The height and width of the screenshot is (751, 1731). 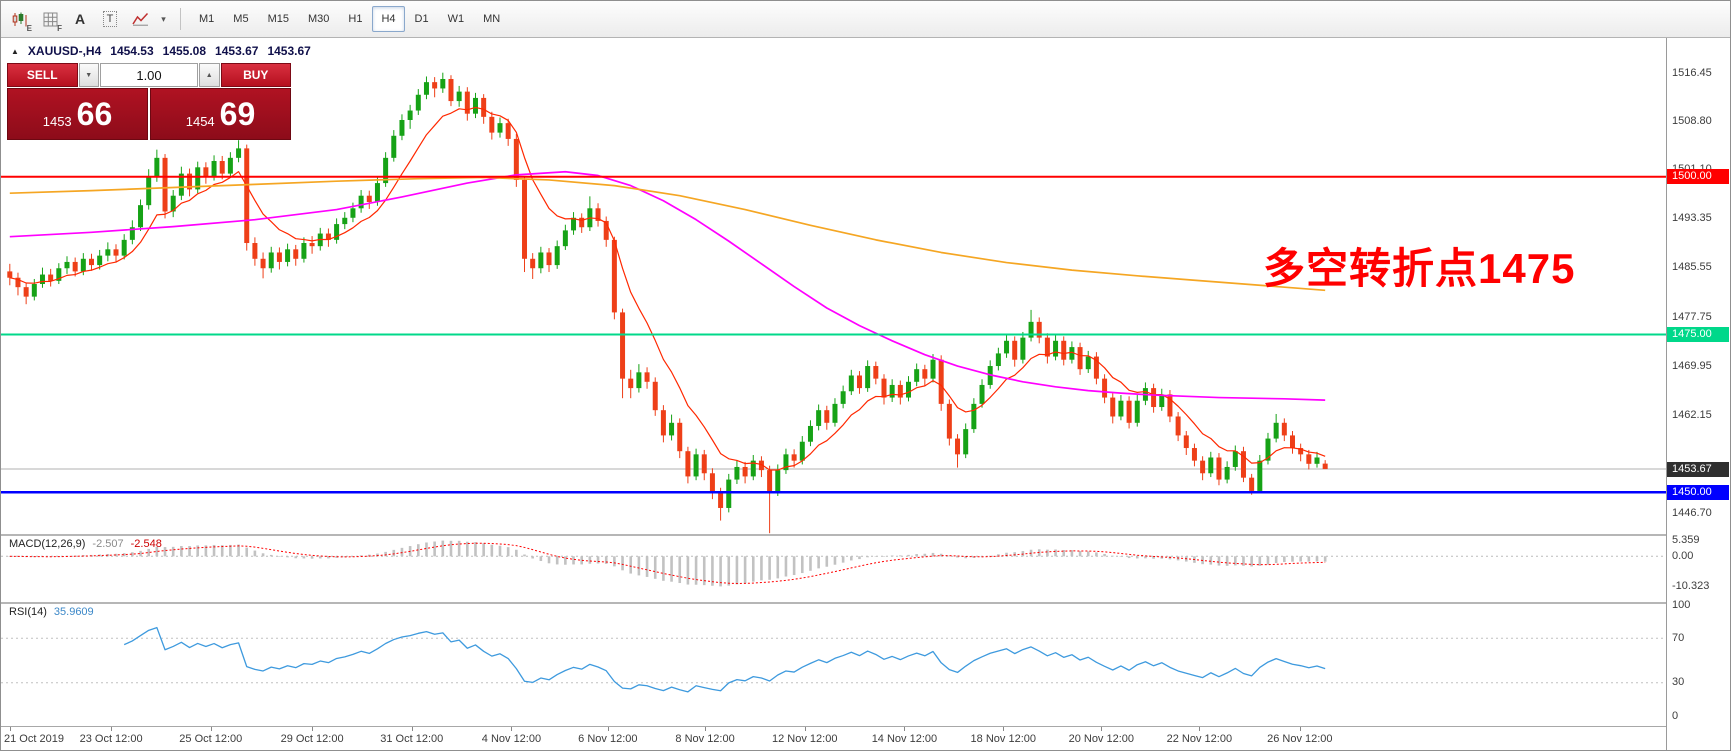 What do you see at coordinates (110, 19) in the screenshot?
I see `text-label-tool-button: T` at bounding box center [110, 19].